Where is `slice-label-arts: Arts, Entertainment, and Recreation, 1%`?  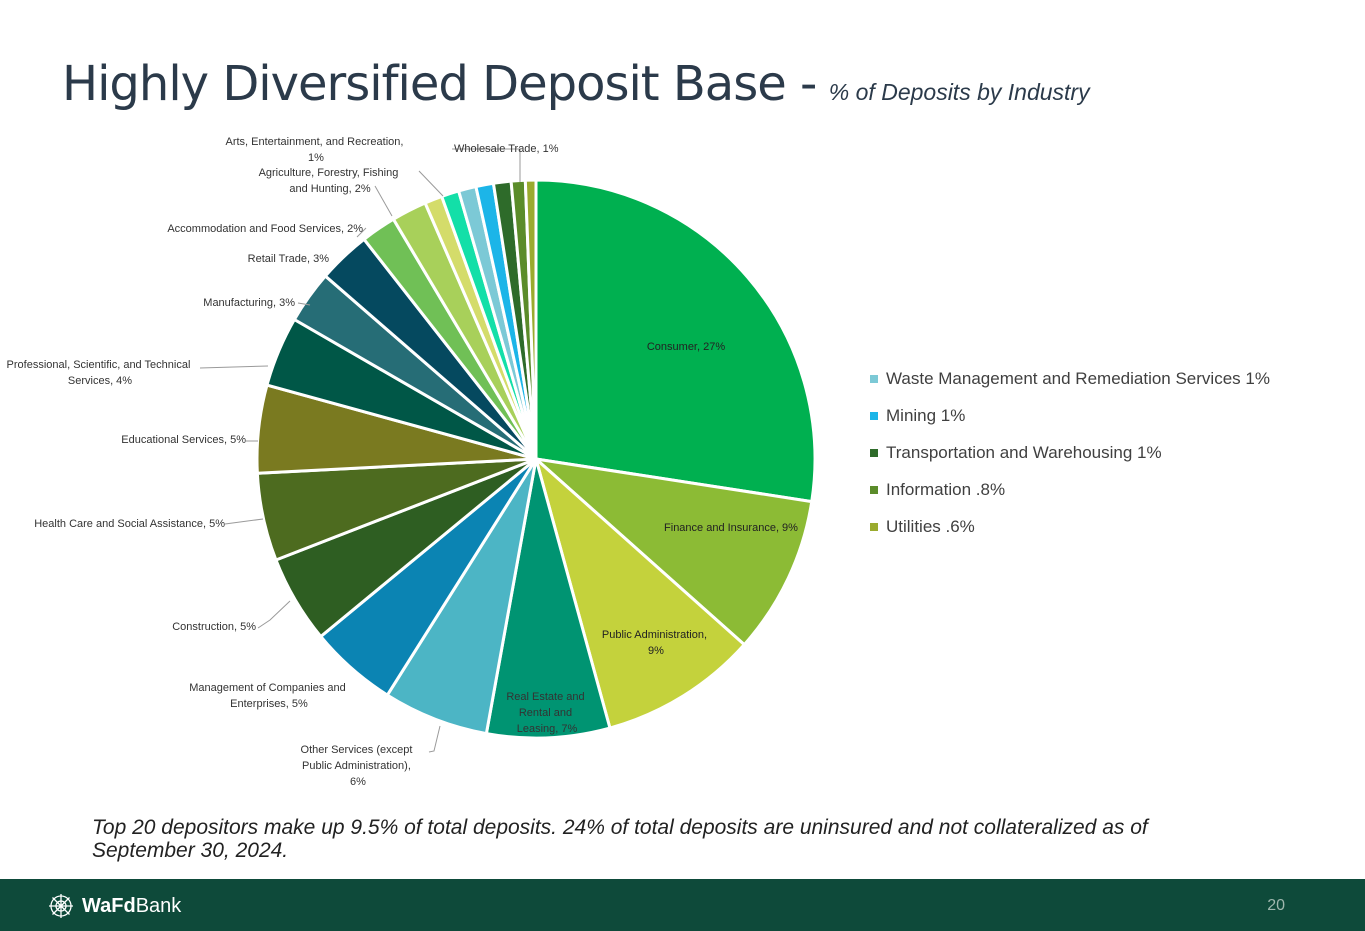
slice-label-arts: Arts, Entertainment, and Recreation, 1% is located at coordinates (316, 150).